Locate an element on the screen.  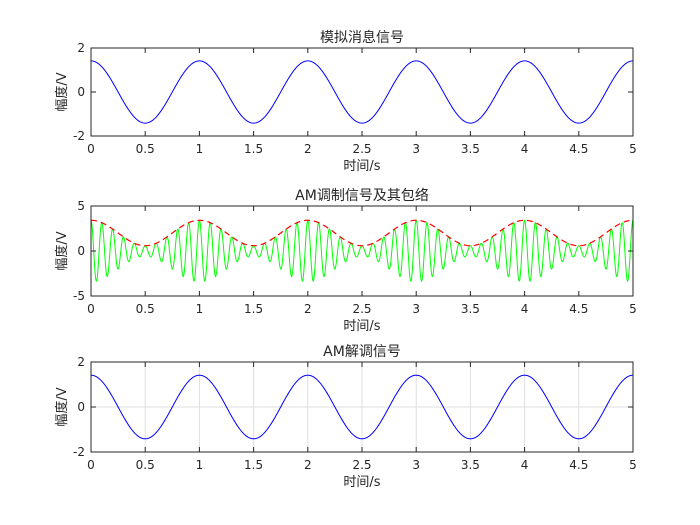
y-tick-label: 5 is located at coordinates (81, 206).